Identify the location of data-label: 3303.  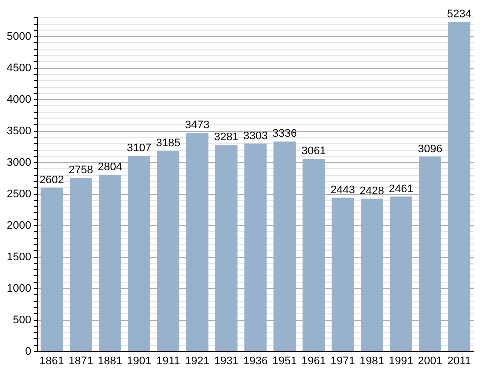
(255, 136).